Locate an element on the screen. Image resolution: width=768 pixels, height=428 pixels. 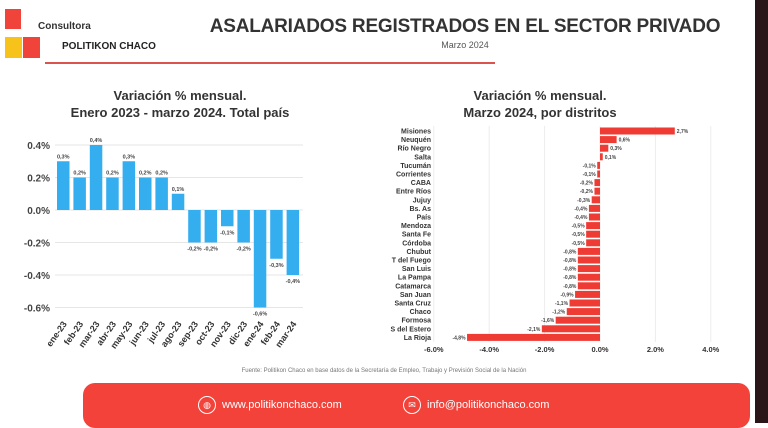
data-label: 0,6% is located at coordinates (625, 141).